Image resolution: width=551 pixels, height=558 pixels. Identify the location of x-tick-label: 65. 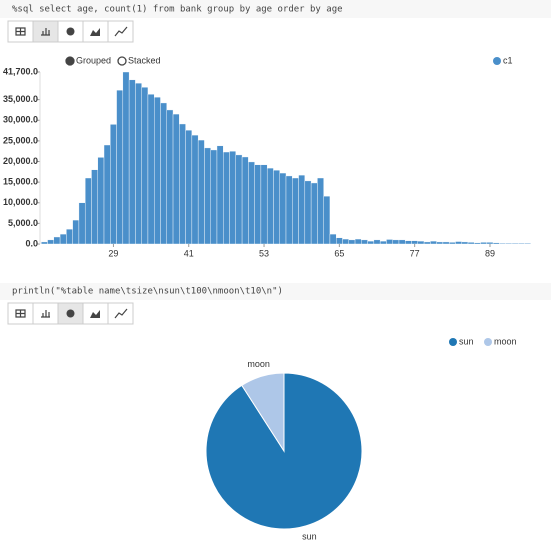
(339, 253).